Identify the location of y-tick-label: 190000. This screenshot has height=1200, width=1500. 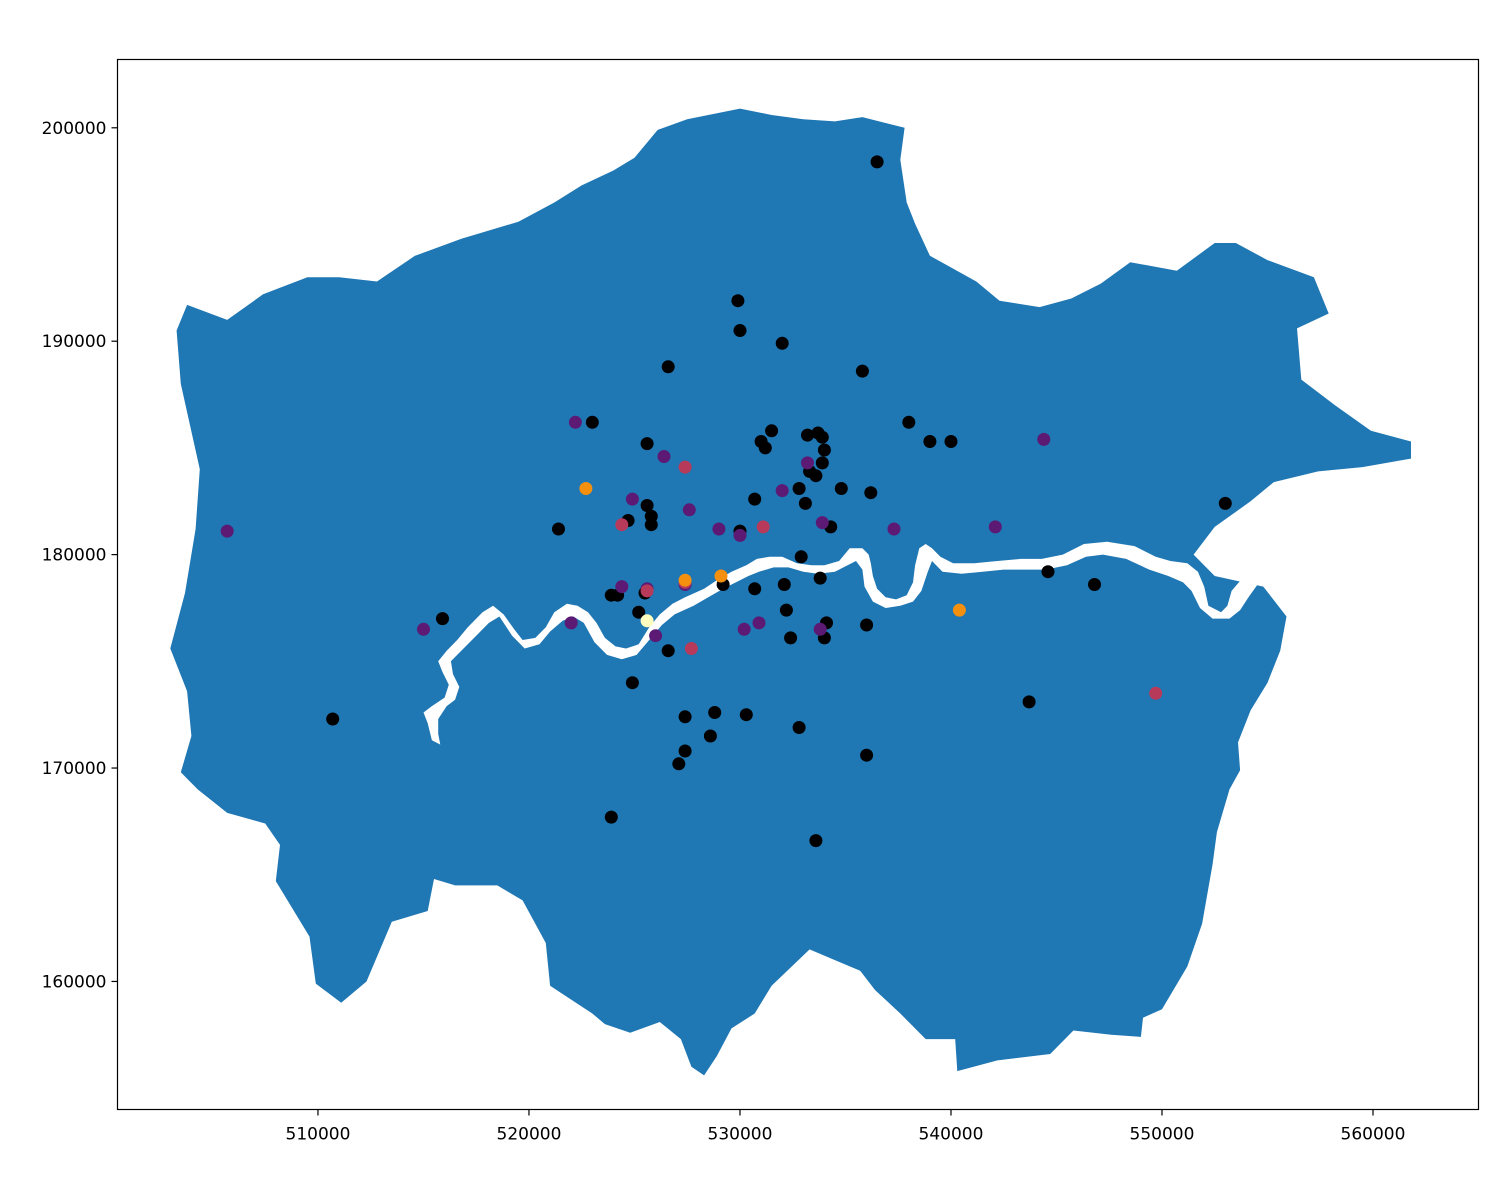
(74, 342).